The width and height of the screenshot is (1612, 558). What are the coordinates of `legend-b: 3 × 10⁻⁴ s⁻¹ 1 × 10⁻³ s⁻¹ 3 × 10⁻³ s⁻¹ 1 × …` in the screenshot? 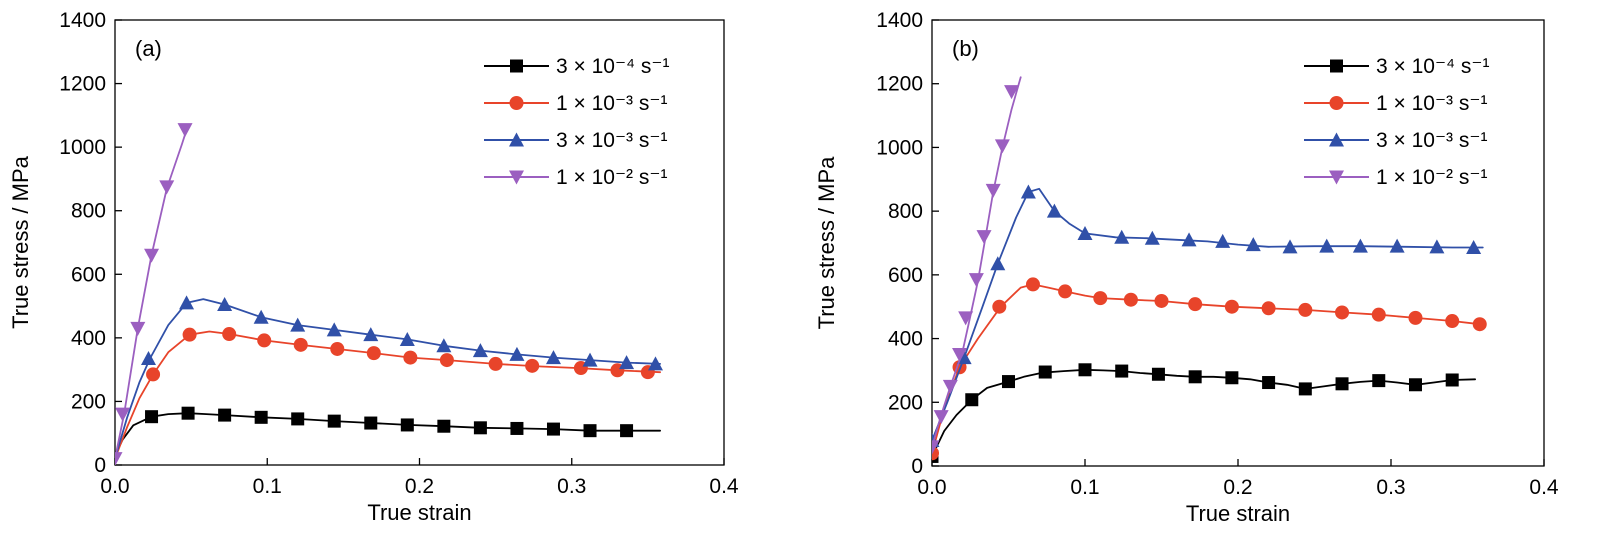 It's located at (1397, 122).